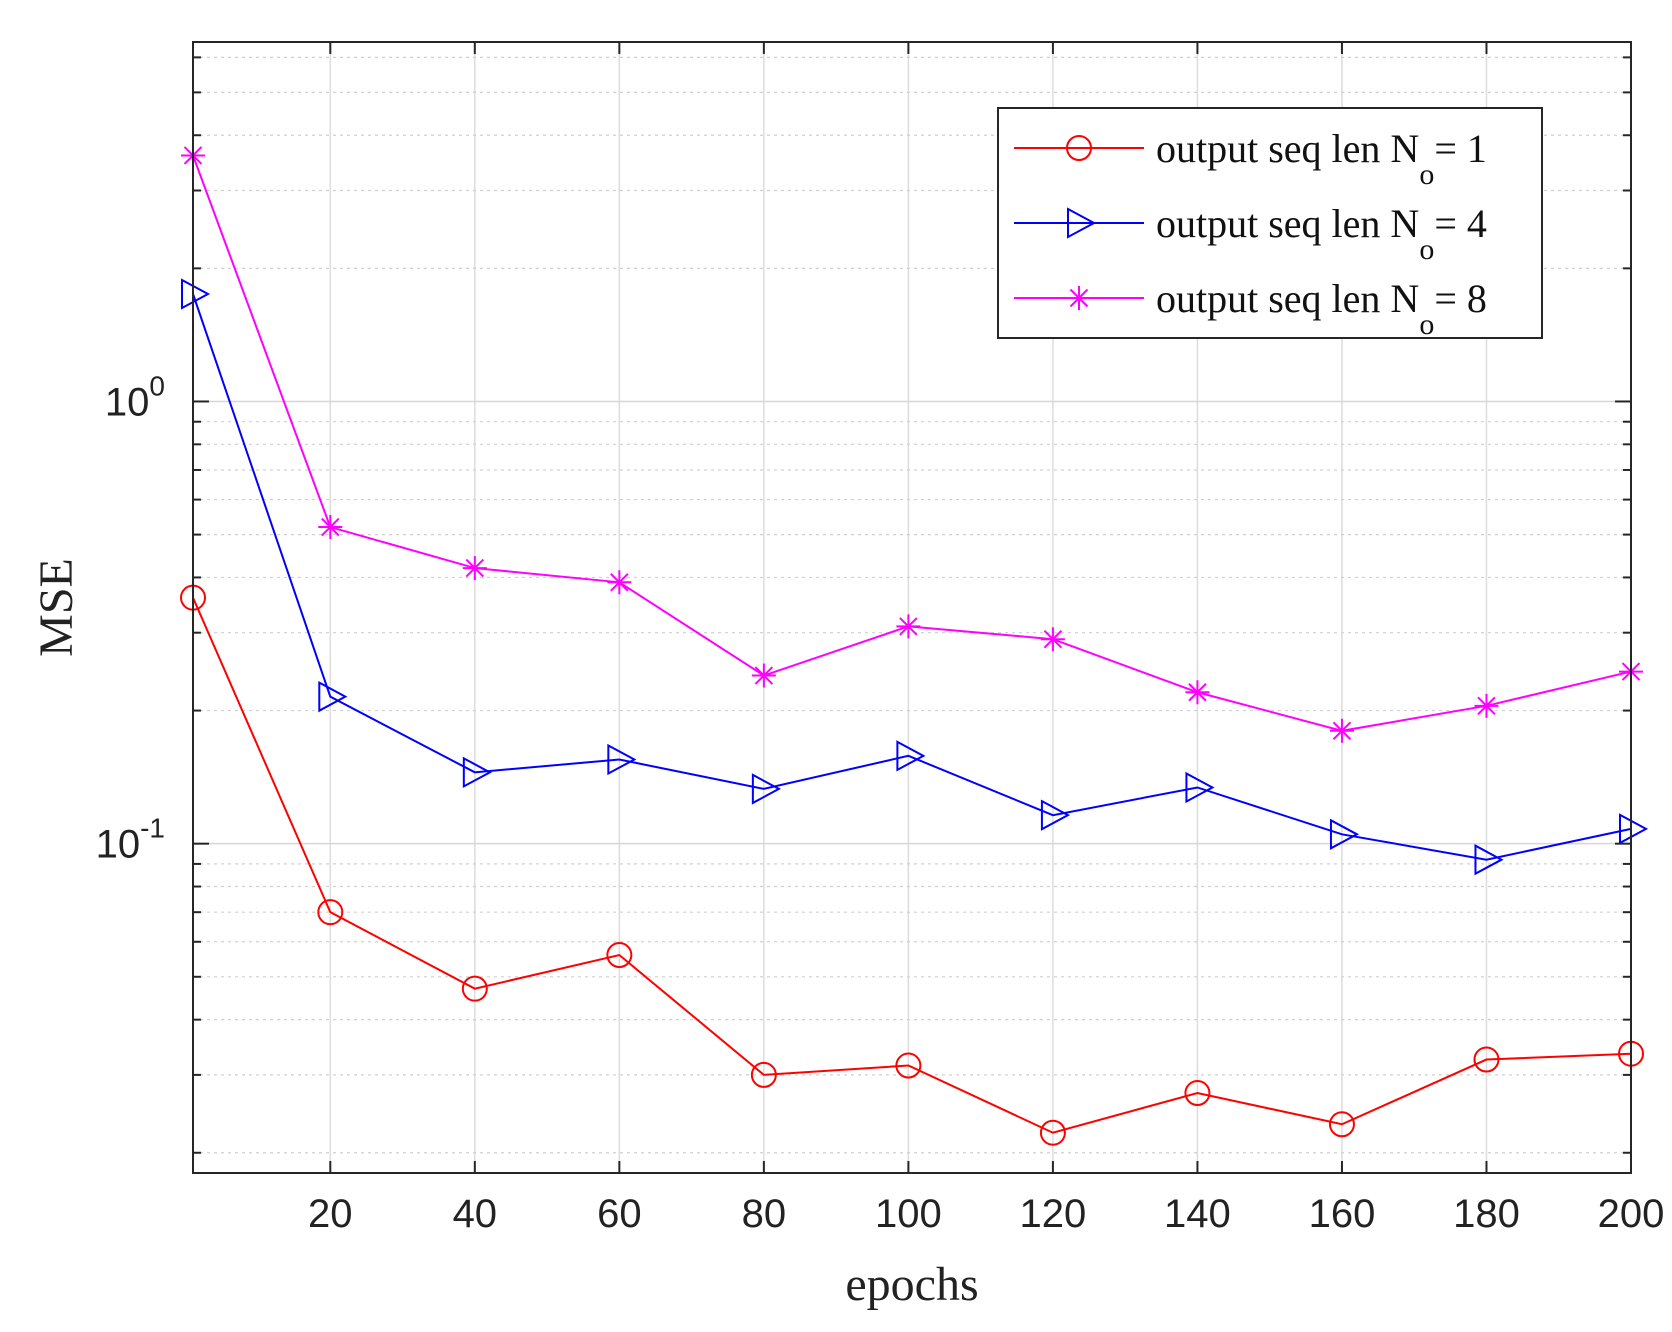 This screenshot has width=1672, height=1332. Describe the element at coordinates (1053, 1214) in the screenshot. I see `x-tick-label: 120` at that location.